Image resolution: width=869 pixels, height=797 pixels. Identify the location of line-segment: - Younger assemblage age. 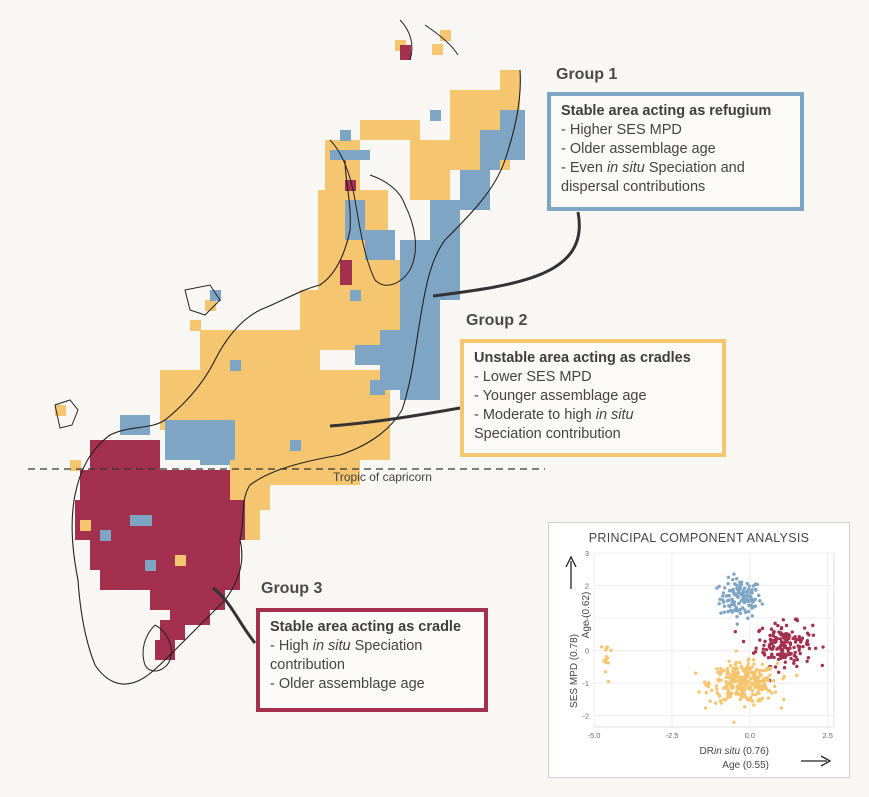
(560, 396).